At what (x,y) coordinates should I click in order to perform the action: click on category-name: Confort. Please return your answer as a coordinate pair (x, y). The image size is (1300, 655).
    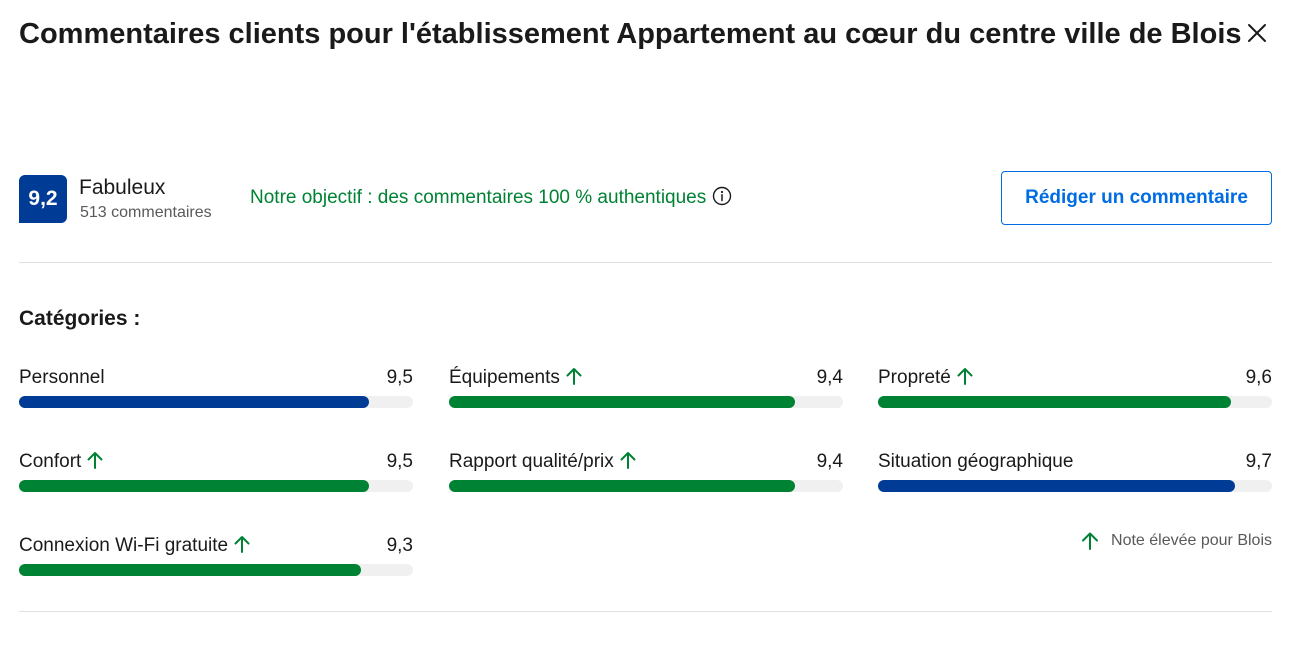
    Looking at the image, I should click on (62, 462).